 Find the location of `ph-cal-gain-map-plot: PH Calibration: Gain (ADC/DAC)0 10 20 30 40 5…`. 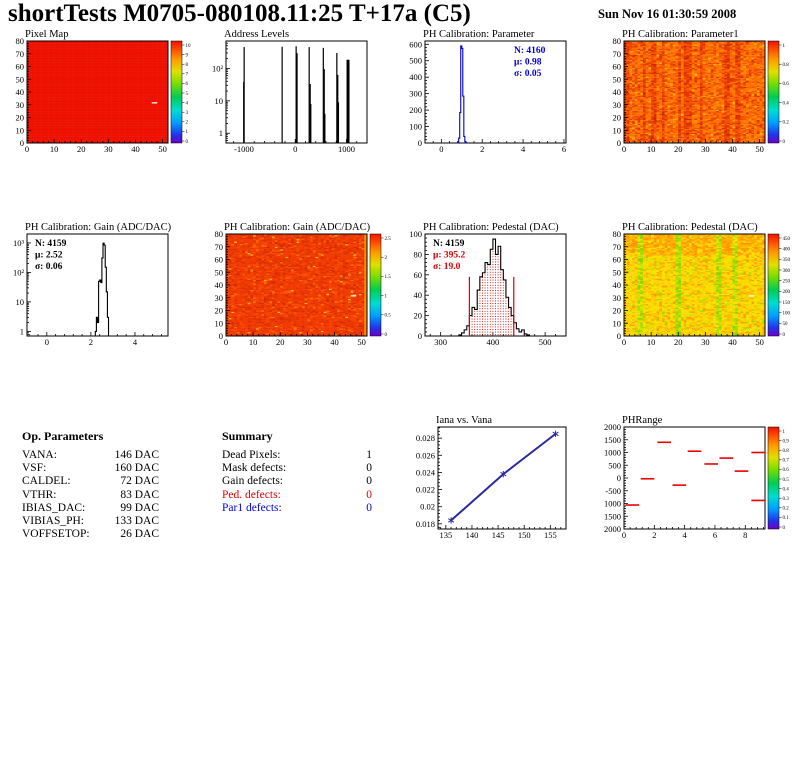

ph-cal-gain-map-plot: PH Calibration: Gain (ADC/DAC)0 10 20 30 40 5… is located at coordinates (303, 284).